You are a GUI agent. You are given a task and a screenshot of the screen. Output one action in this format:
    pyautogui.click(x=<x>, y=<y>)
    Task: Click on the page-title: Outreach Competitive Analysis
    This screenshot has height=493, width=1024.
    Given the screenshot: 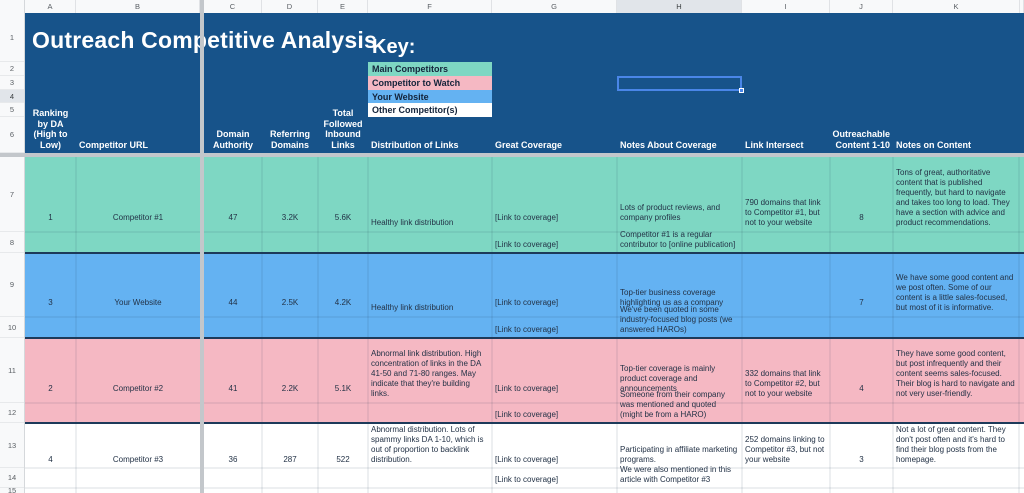 What is the action you would take?
    pyautogui.click(x=204, y=40)
    